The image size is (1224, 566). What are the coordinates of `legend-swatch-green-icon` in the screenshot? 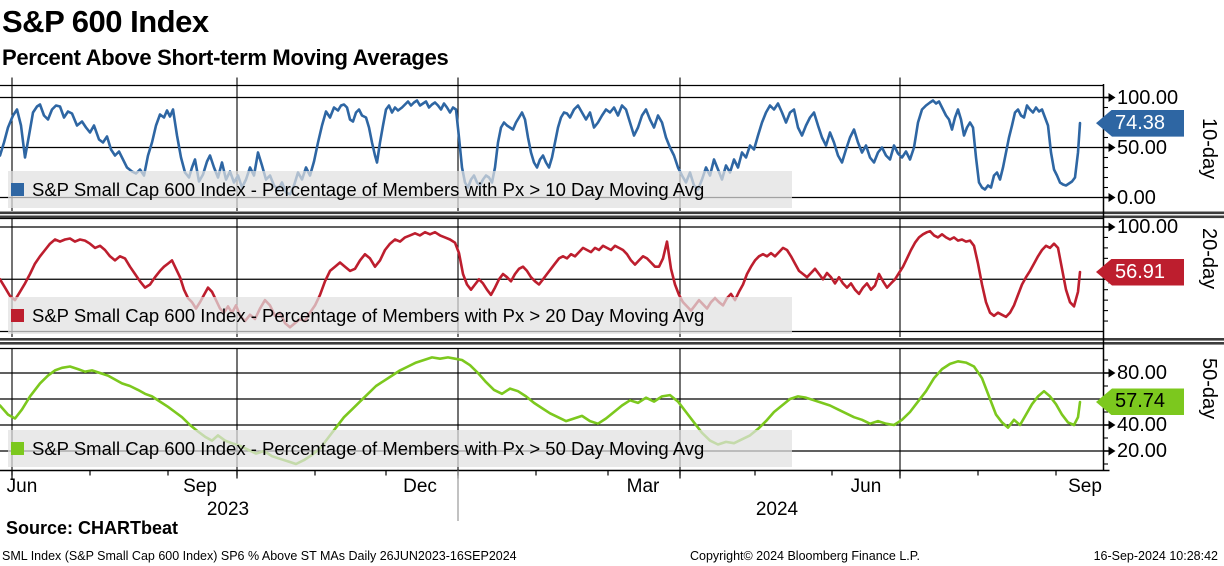 It's located at (17, 448).